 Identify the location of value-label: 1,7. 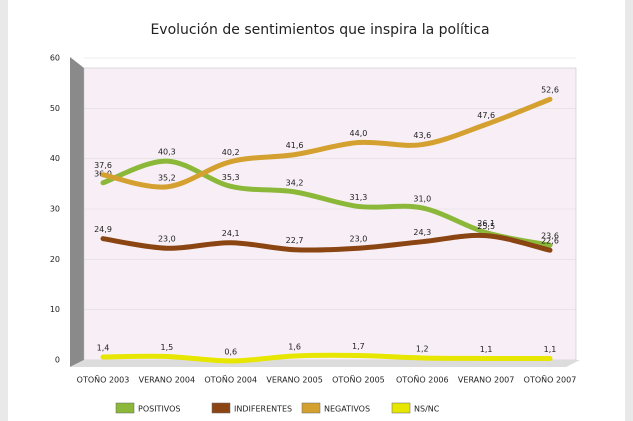
(358, 346).